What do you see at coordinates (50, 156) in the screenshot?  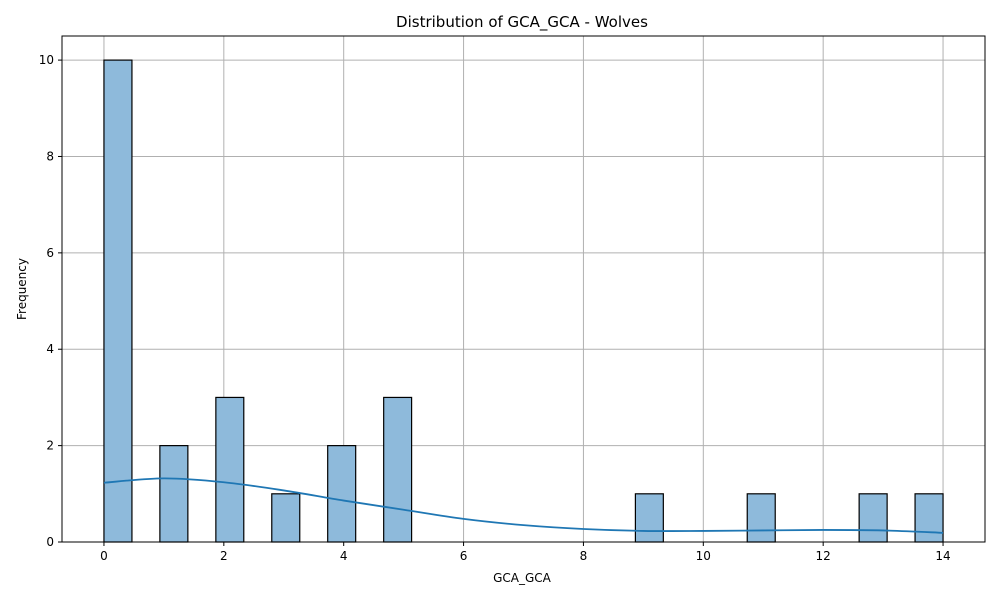 I see `y-tick-label: 8` at bounding box center [50, 156].